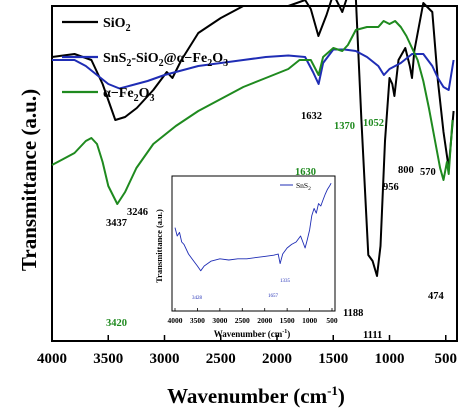 This screenshot has width=474, height=413. I want to click on main-x-ticks: 4000 3500 3000 2500 2000 1500 1000 500, so click(247, 351).